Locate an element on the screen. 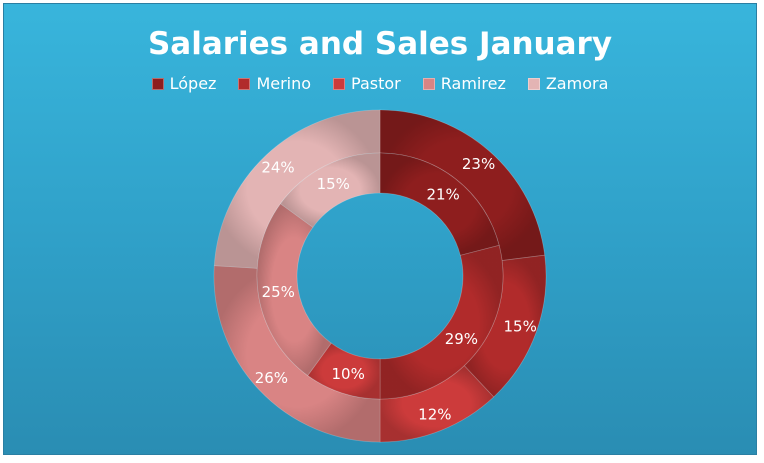  legend-label: Pastor is located at coordinates (376, 83).